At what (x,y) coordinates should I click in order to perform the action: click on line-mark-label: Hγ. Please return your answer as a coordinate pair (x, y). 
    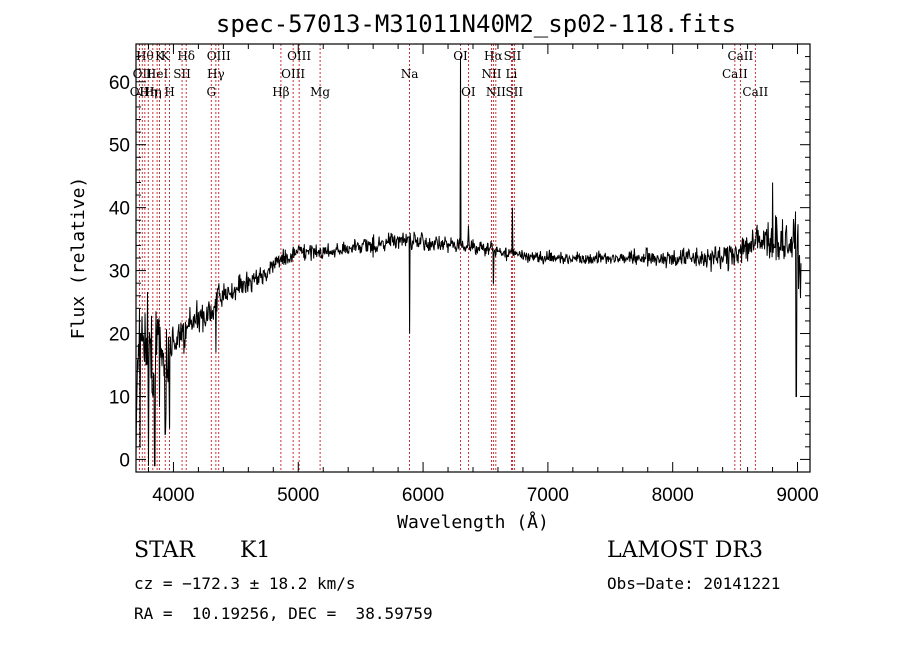
    Looking at the image, I should click on (216, 74).